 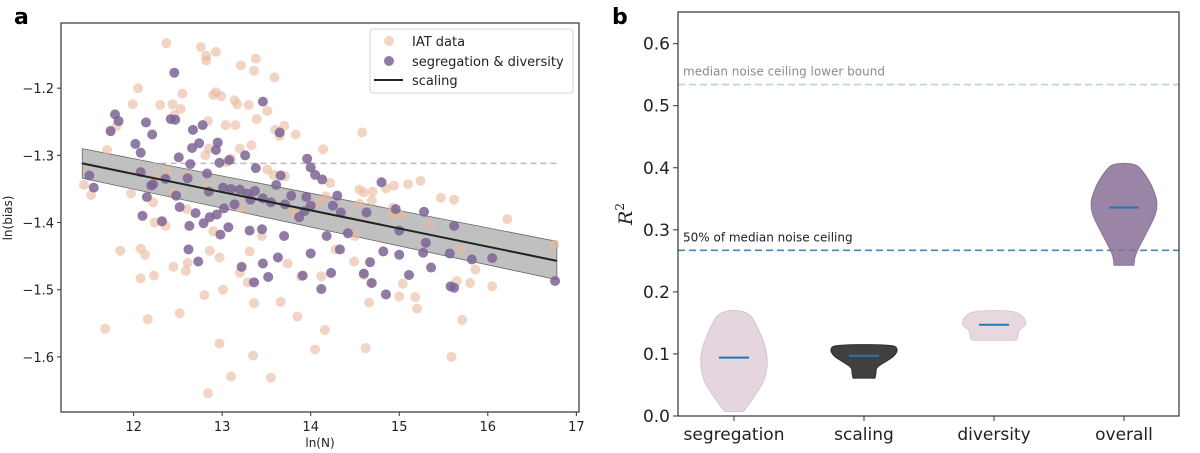 I want to click on y-tick-label: 0.2, so click(x=656, y=293).